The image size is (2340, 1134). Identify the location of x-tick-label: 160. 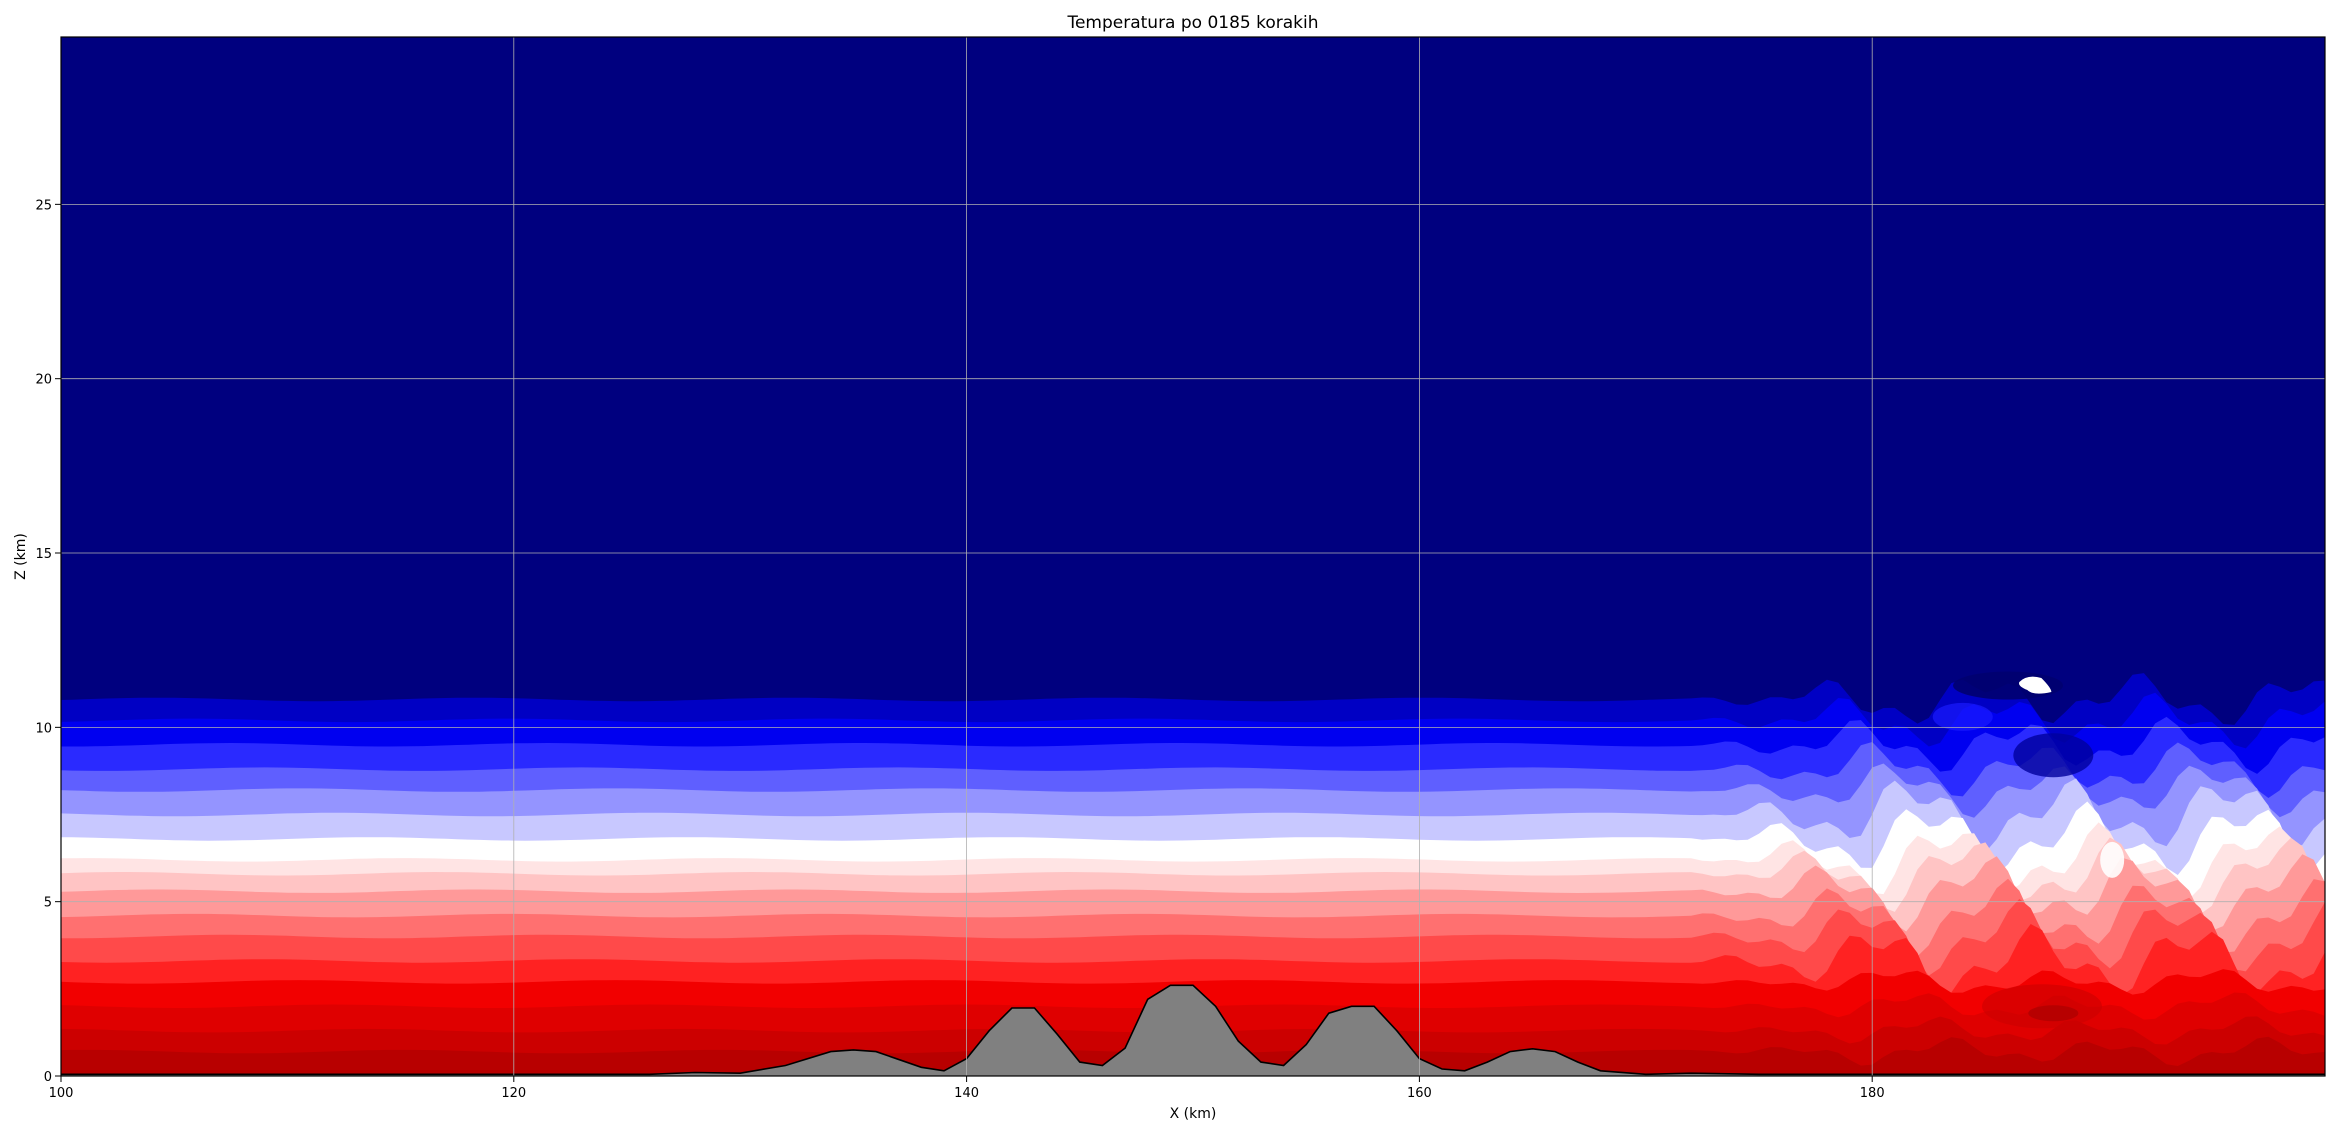
(1419, 1093).